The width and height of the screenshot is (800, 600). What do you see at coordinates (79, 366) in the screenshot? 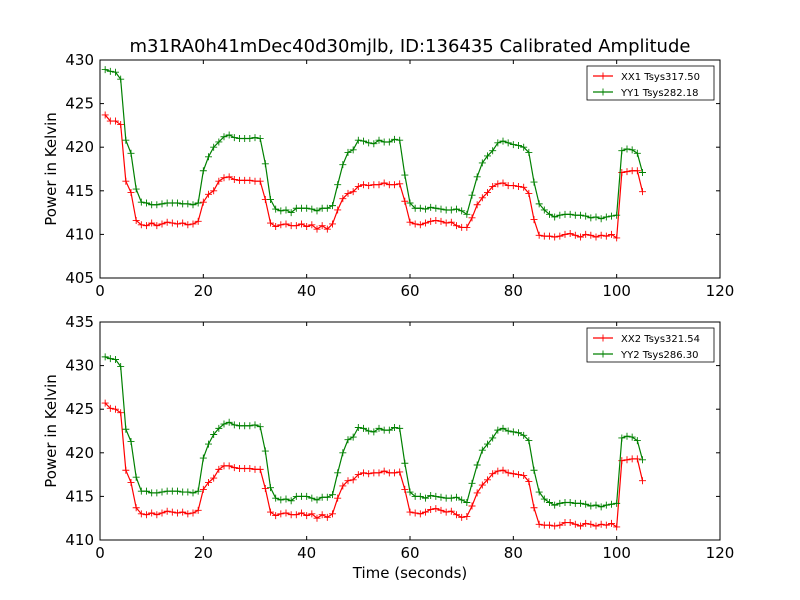
I see `y-tick-label: 430` at bounding box center [79, 366].